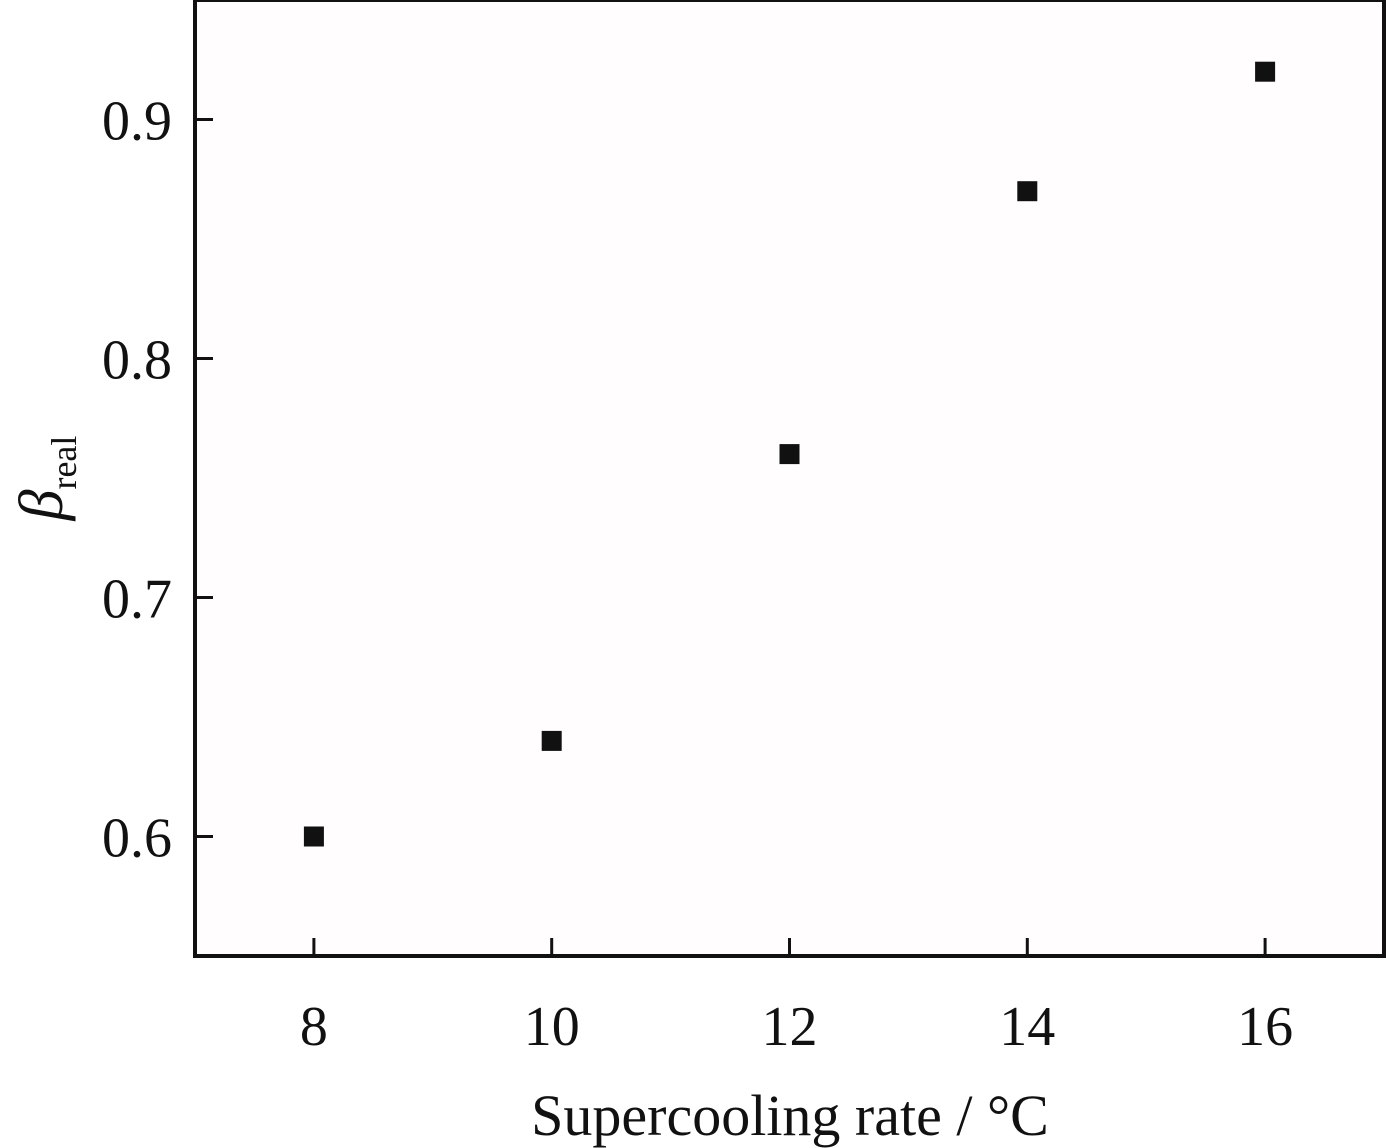 This screenshot has height=1148, width=1386. What do you see at coordinates (137, 600) in the screenshot?
I see `y-tick-label: 0.7` at bounding box center [137, 600].